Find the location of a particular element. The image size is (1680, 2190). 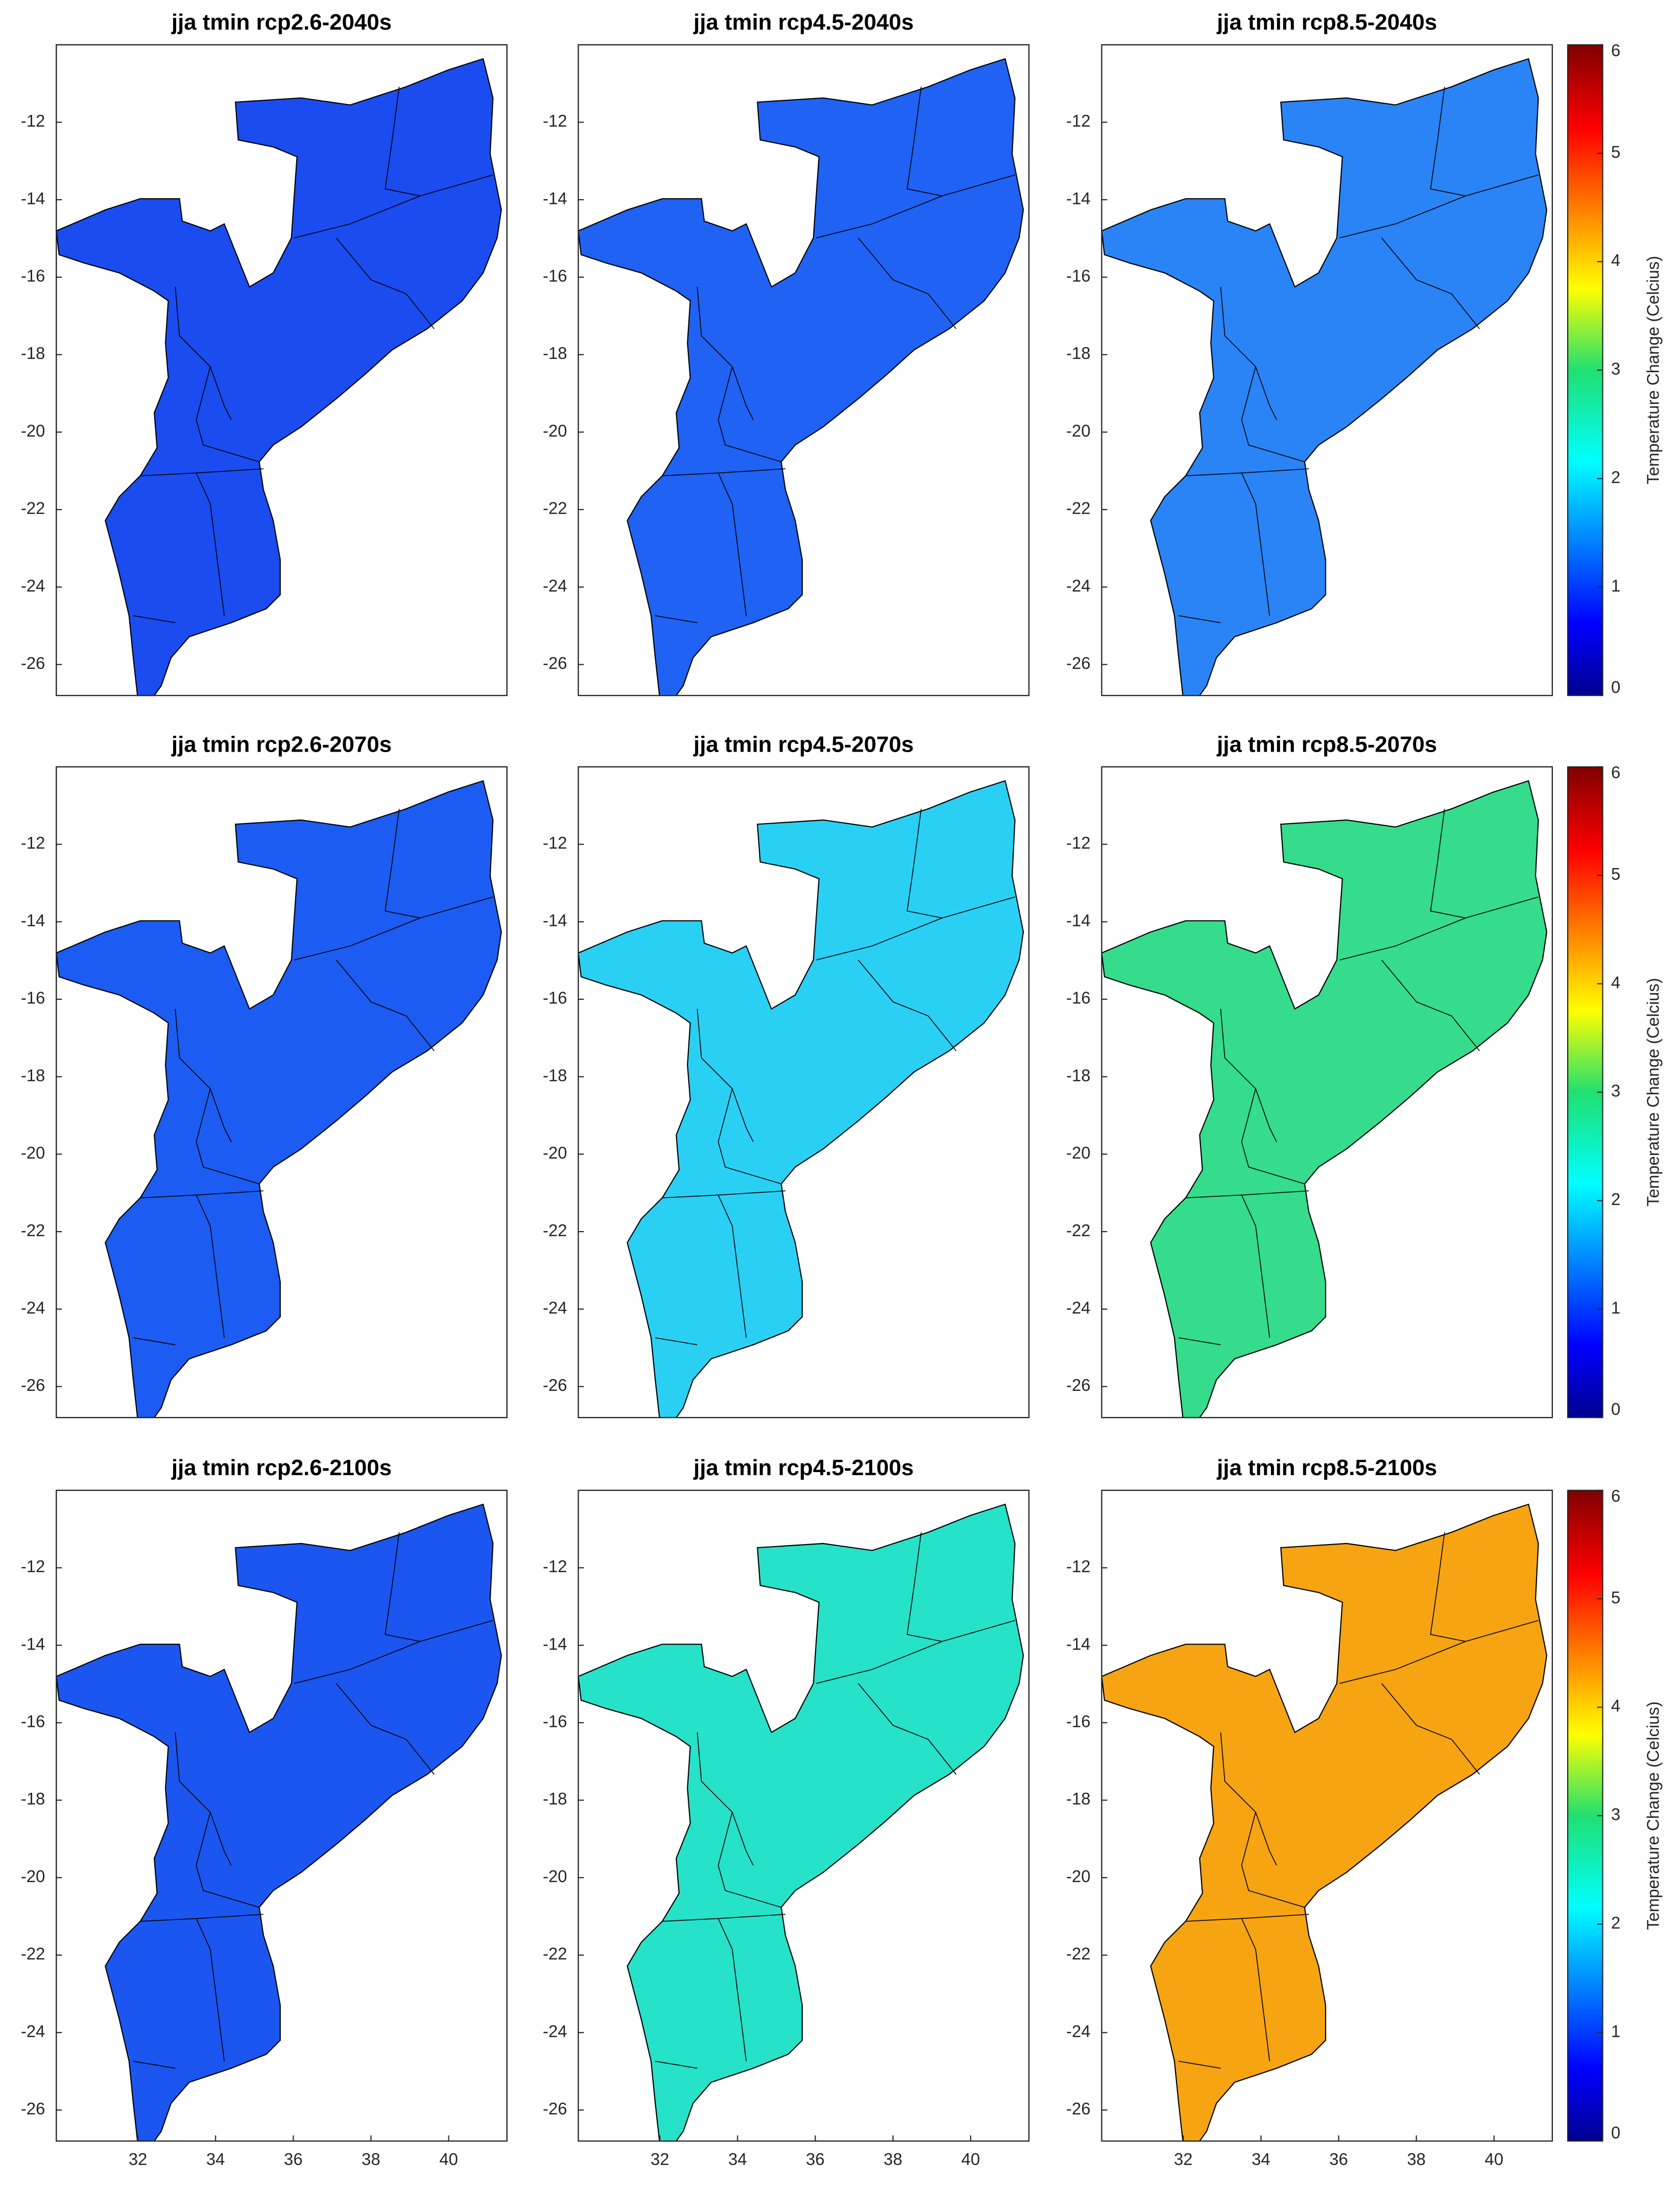

panel-title: jja tmin rcp2.6-2040s is located at coordinates (281, 22).